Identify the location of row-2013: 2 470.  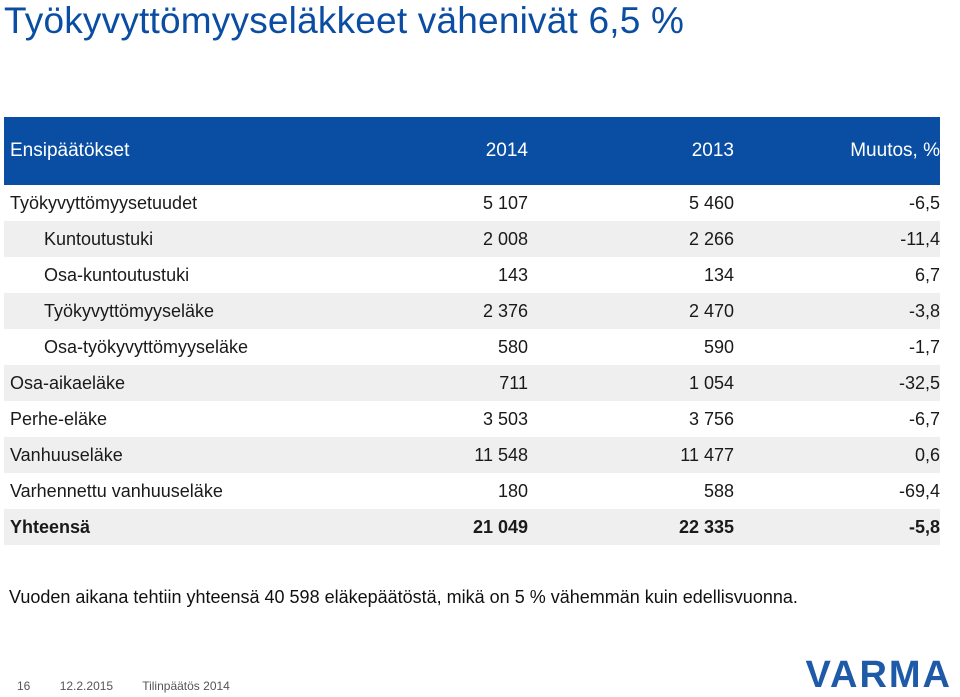
(711, 310).